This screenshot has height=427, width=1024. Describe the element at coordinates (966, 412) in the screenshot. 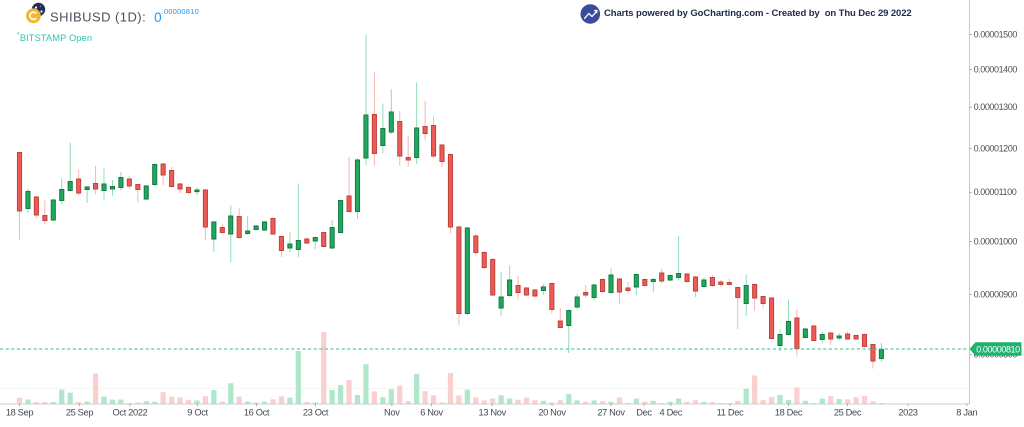

I see `svg-text: 8 Jan` at that location.